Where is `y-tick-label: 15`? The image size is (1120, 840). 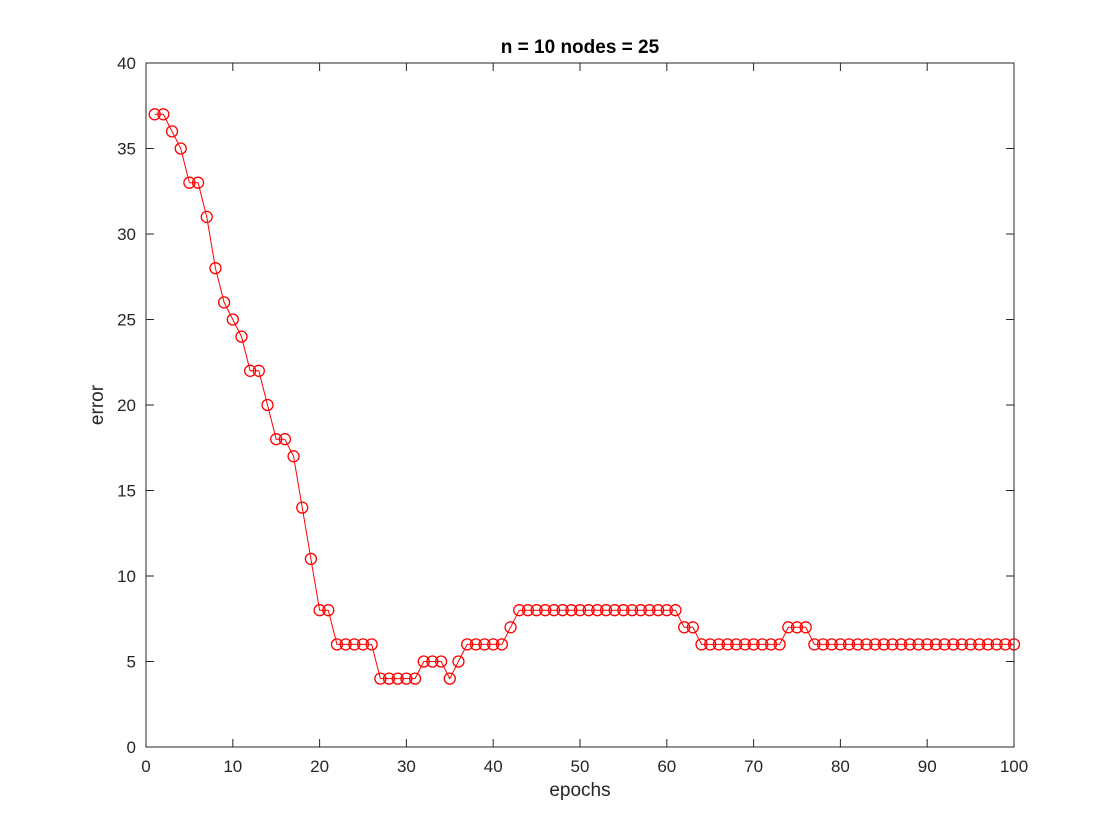 y-tick-label: 15 is located at coordinates (126, 491).